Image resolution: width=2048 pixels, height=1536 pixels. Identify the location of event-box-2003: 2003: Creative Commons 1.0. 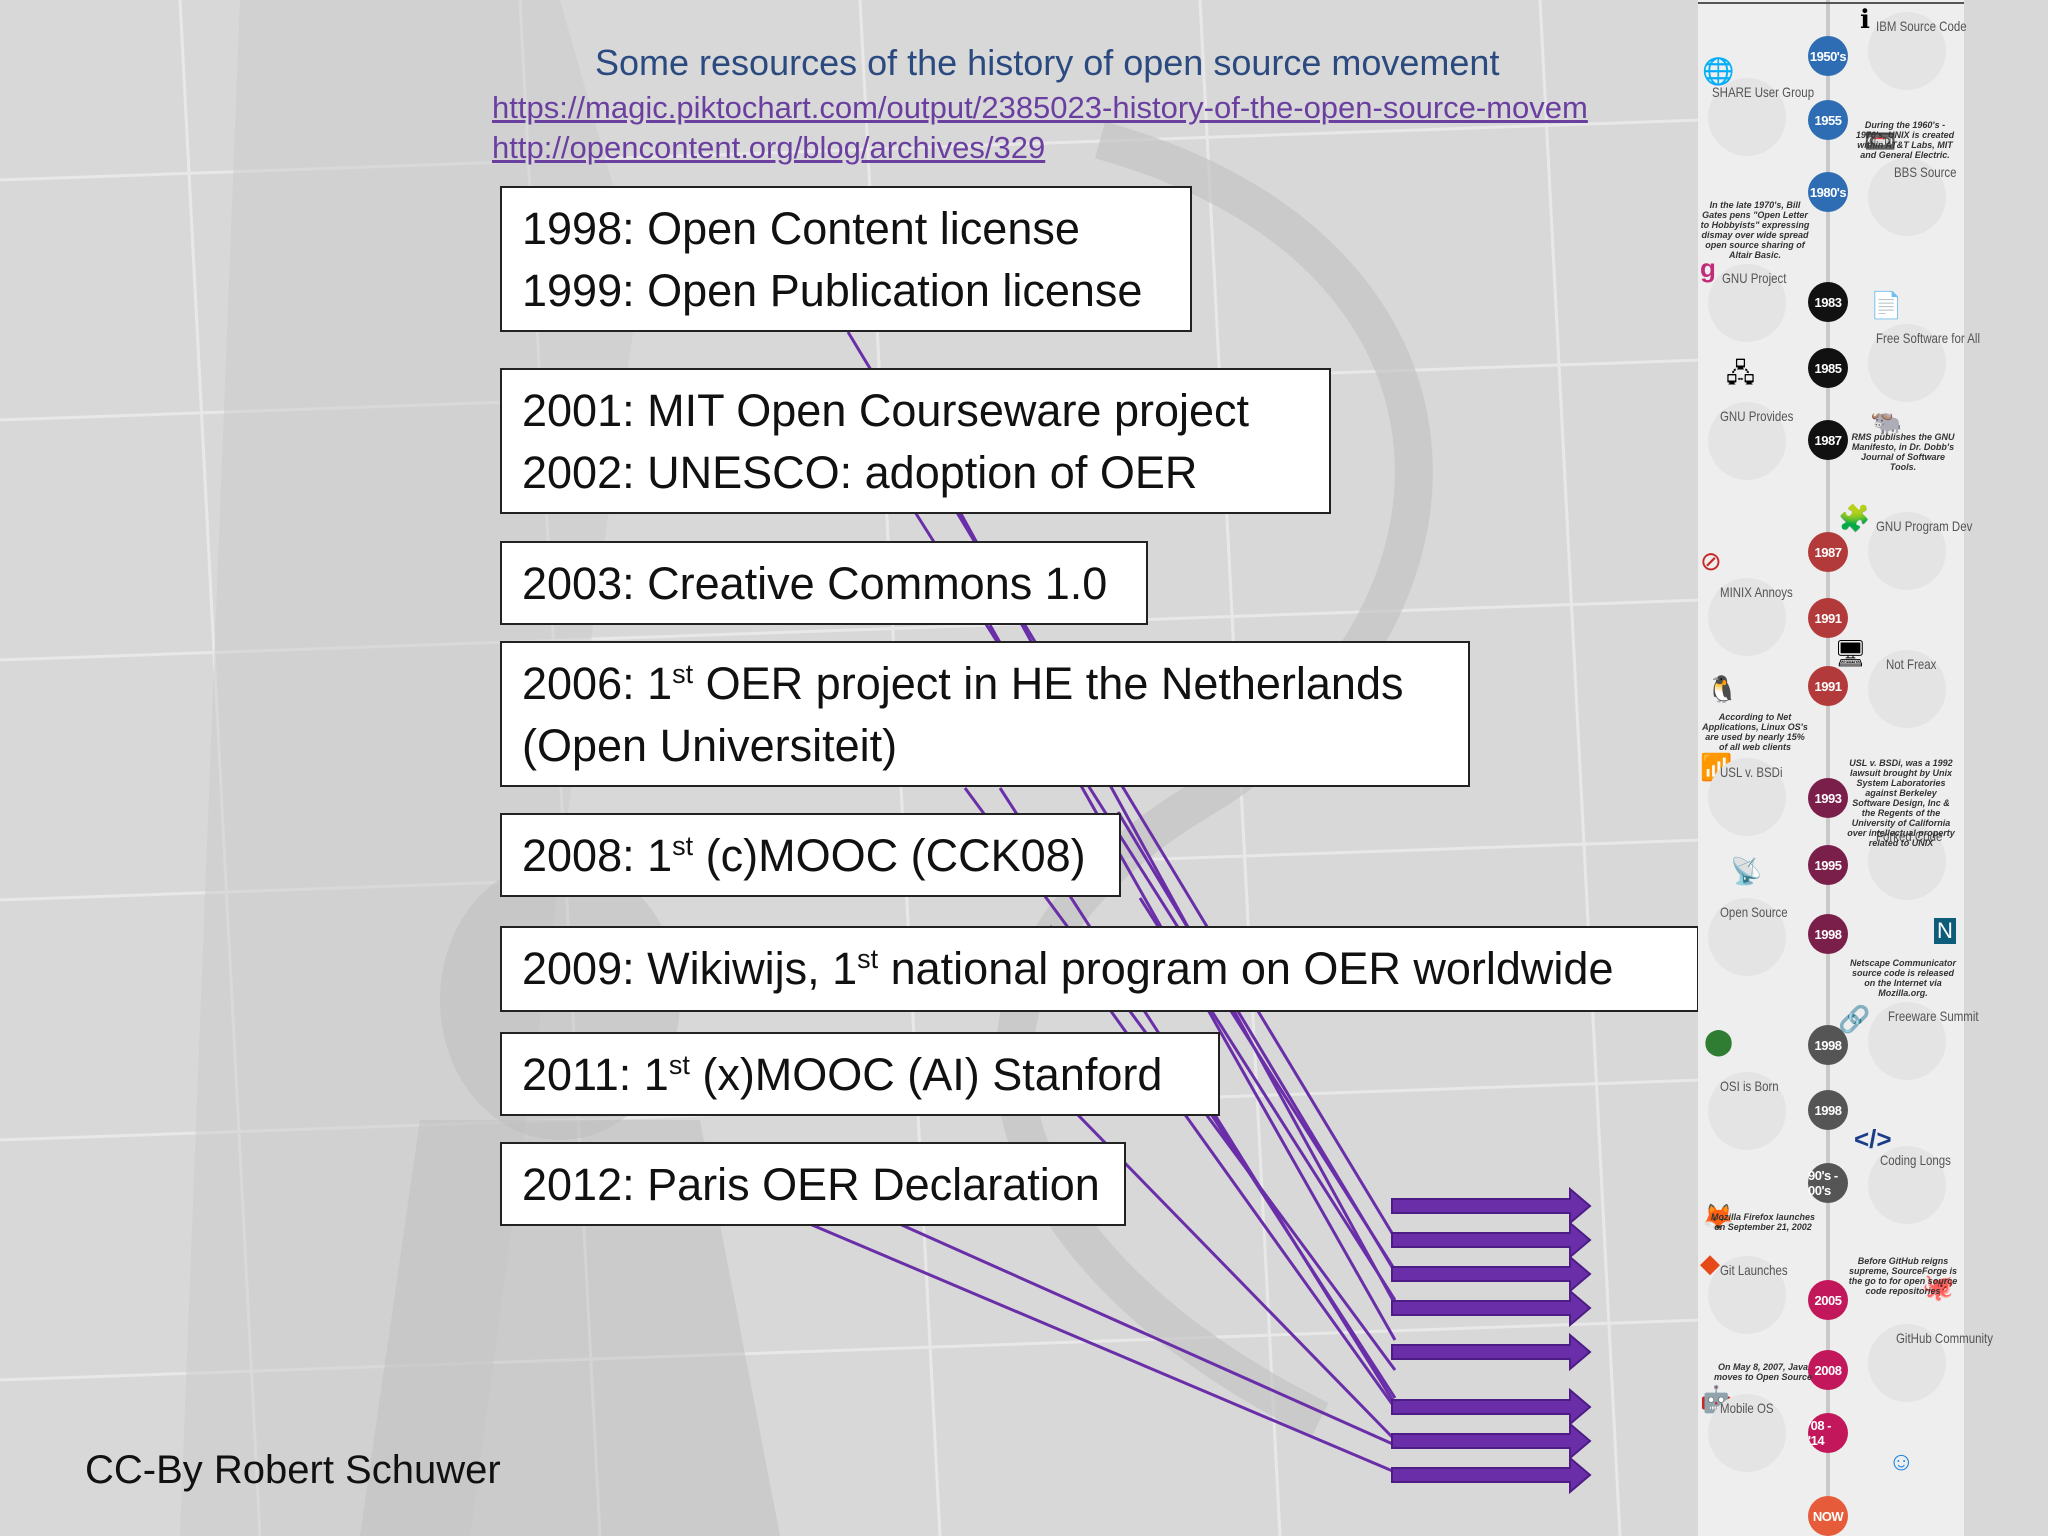
(824, 583).